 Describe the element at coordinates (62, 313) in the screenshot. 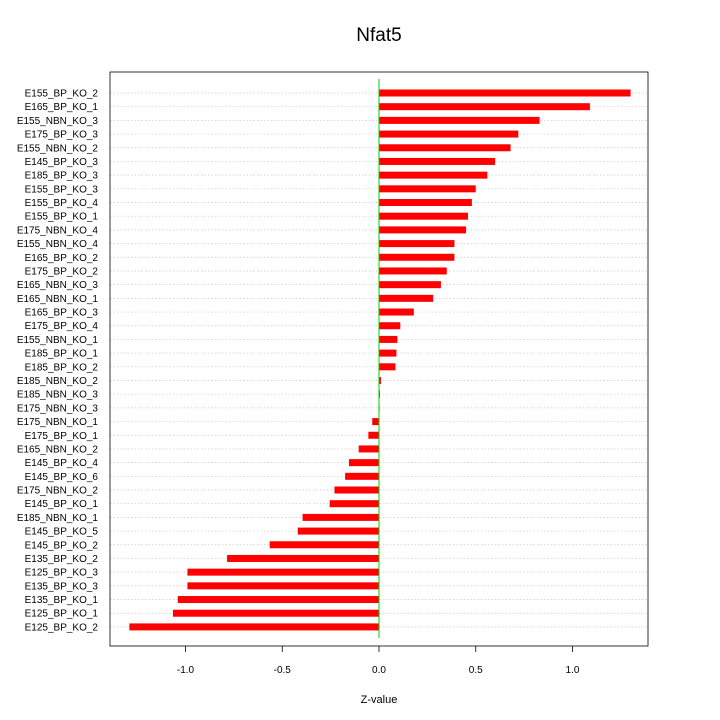

I see `category-label: E165_BP_KO_3` at that location.